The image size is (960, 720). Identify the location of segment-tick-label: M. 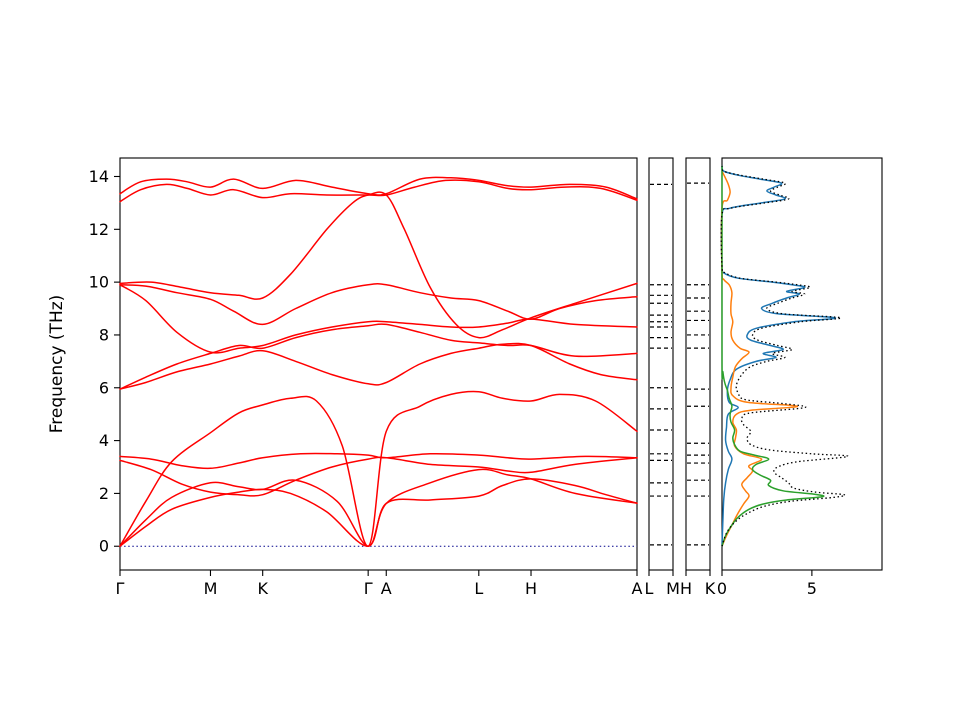
(673, 588).